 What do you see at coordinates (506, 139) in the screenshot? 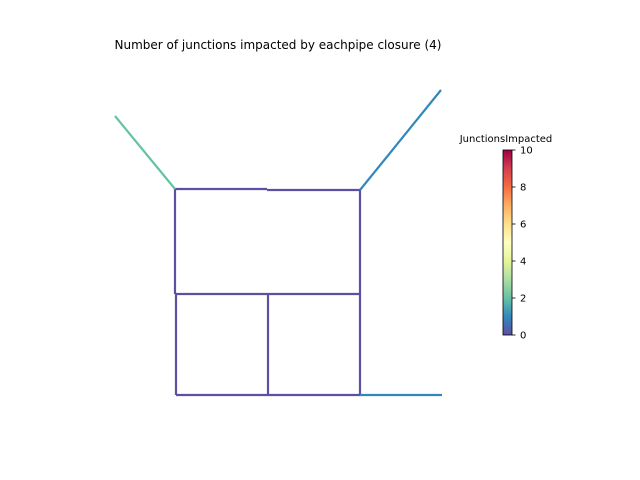
I see `colorbar-label: JunctionsImpacted` at bounding box center [506, 139].